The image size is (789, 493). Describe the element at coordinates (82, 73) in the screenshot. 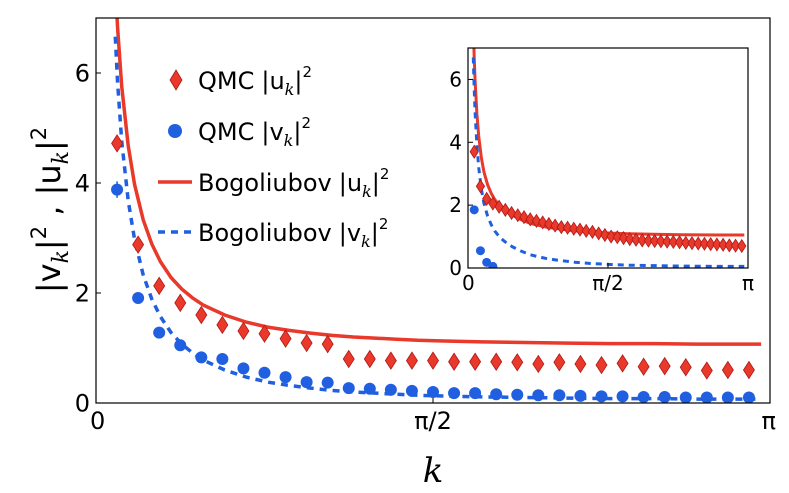

I see `main-y-tick-label: 6` at that location.